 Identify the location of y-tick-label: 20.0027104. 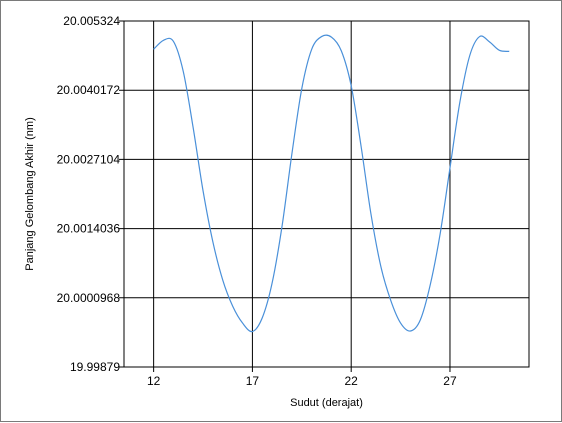
(89, 159).